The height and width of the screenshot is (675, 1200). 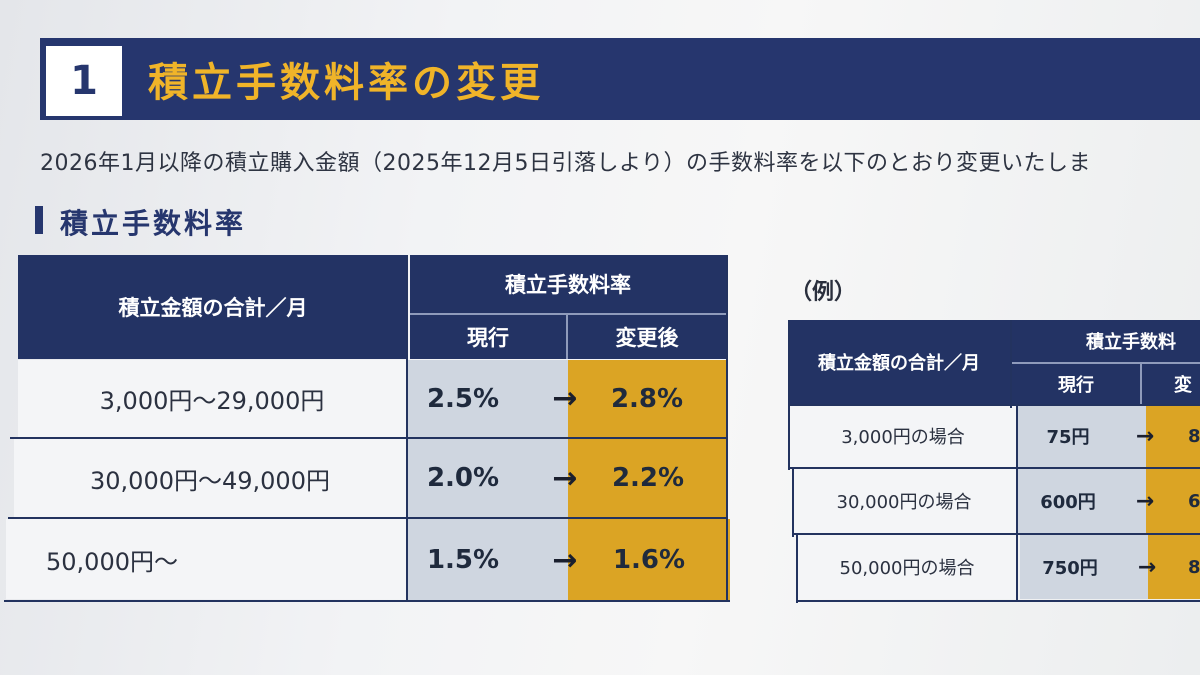 What do you see at coordinates (996, 534) in the screenshot?
I see `ex-grid-h2` at bounding box center [996, 534].